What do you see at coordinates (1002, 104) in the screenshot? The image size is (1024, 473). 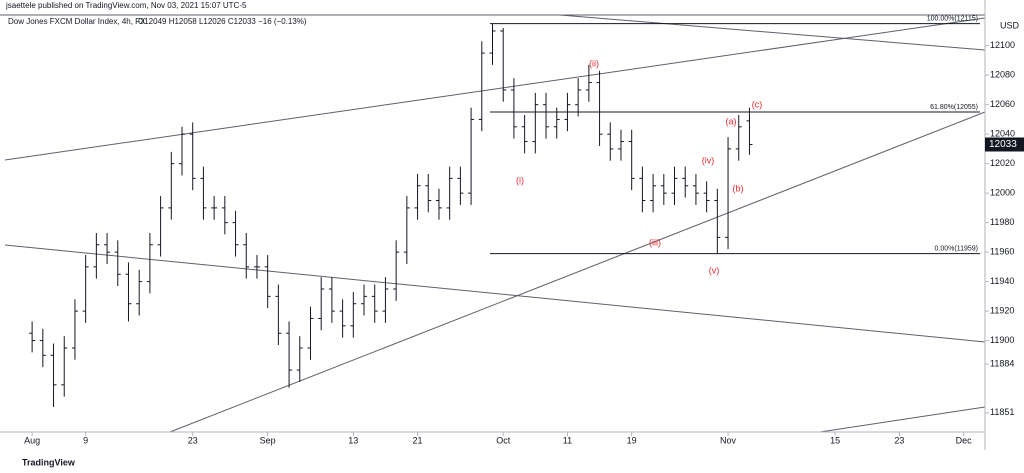 I see `y-tick-label: 12060` at bounding box center [1002, 104].